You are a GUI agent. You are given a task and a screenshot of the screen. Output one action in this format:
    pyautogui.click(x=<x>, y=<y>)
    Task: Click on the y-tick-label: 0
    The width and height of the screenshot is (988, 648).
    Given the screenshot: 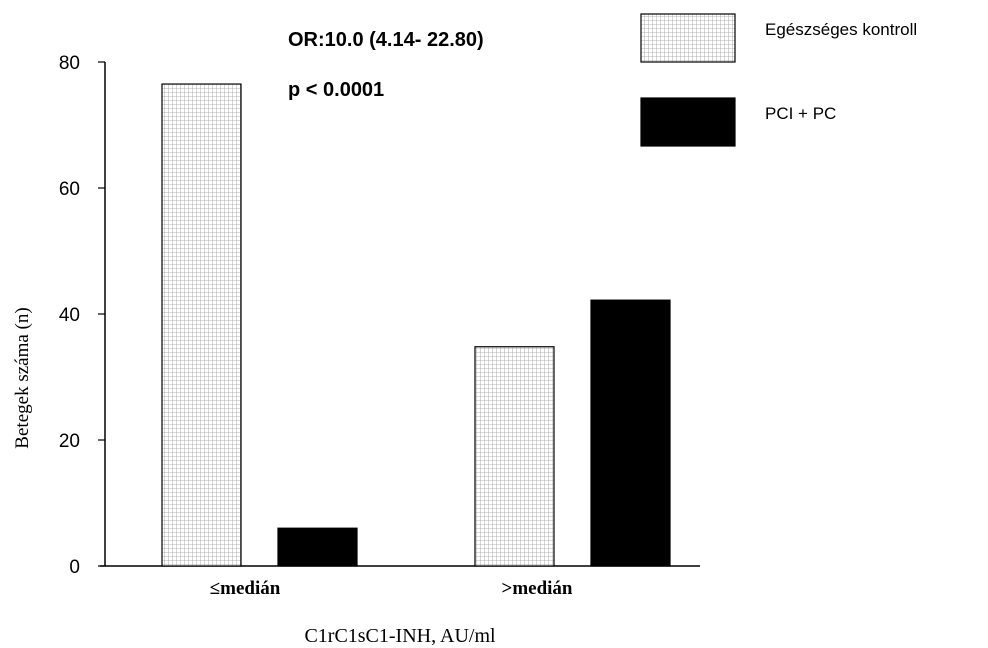 What is the action you would take?
    pyautogui.click(x=74, y=567)
    